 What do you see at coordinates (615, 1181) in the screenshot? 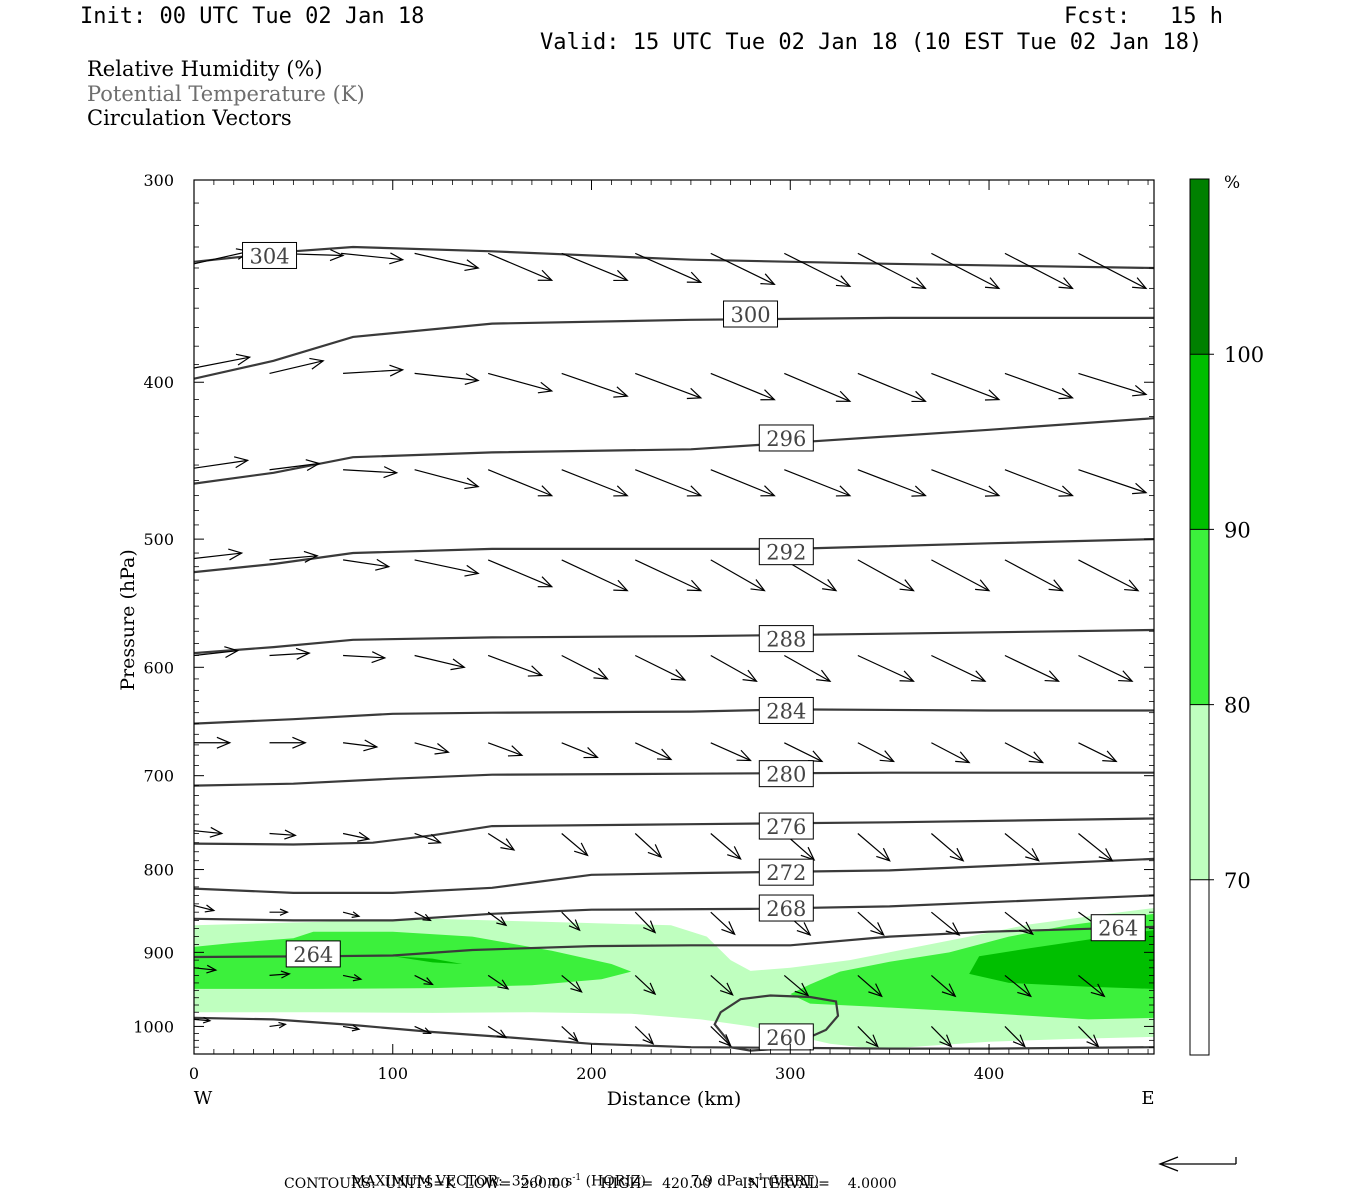
I see `max-vector-horiz-unit: (HORIZ)` at bounding box center [615, 1181].